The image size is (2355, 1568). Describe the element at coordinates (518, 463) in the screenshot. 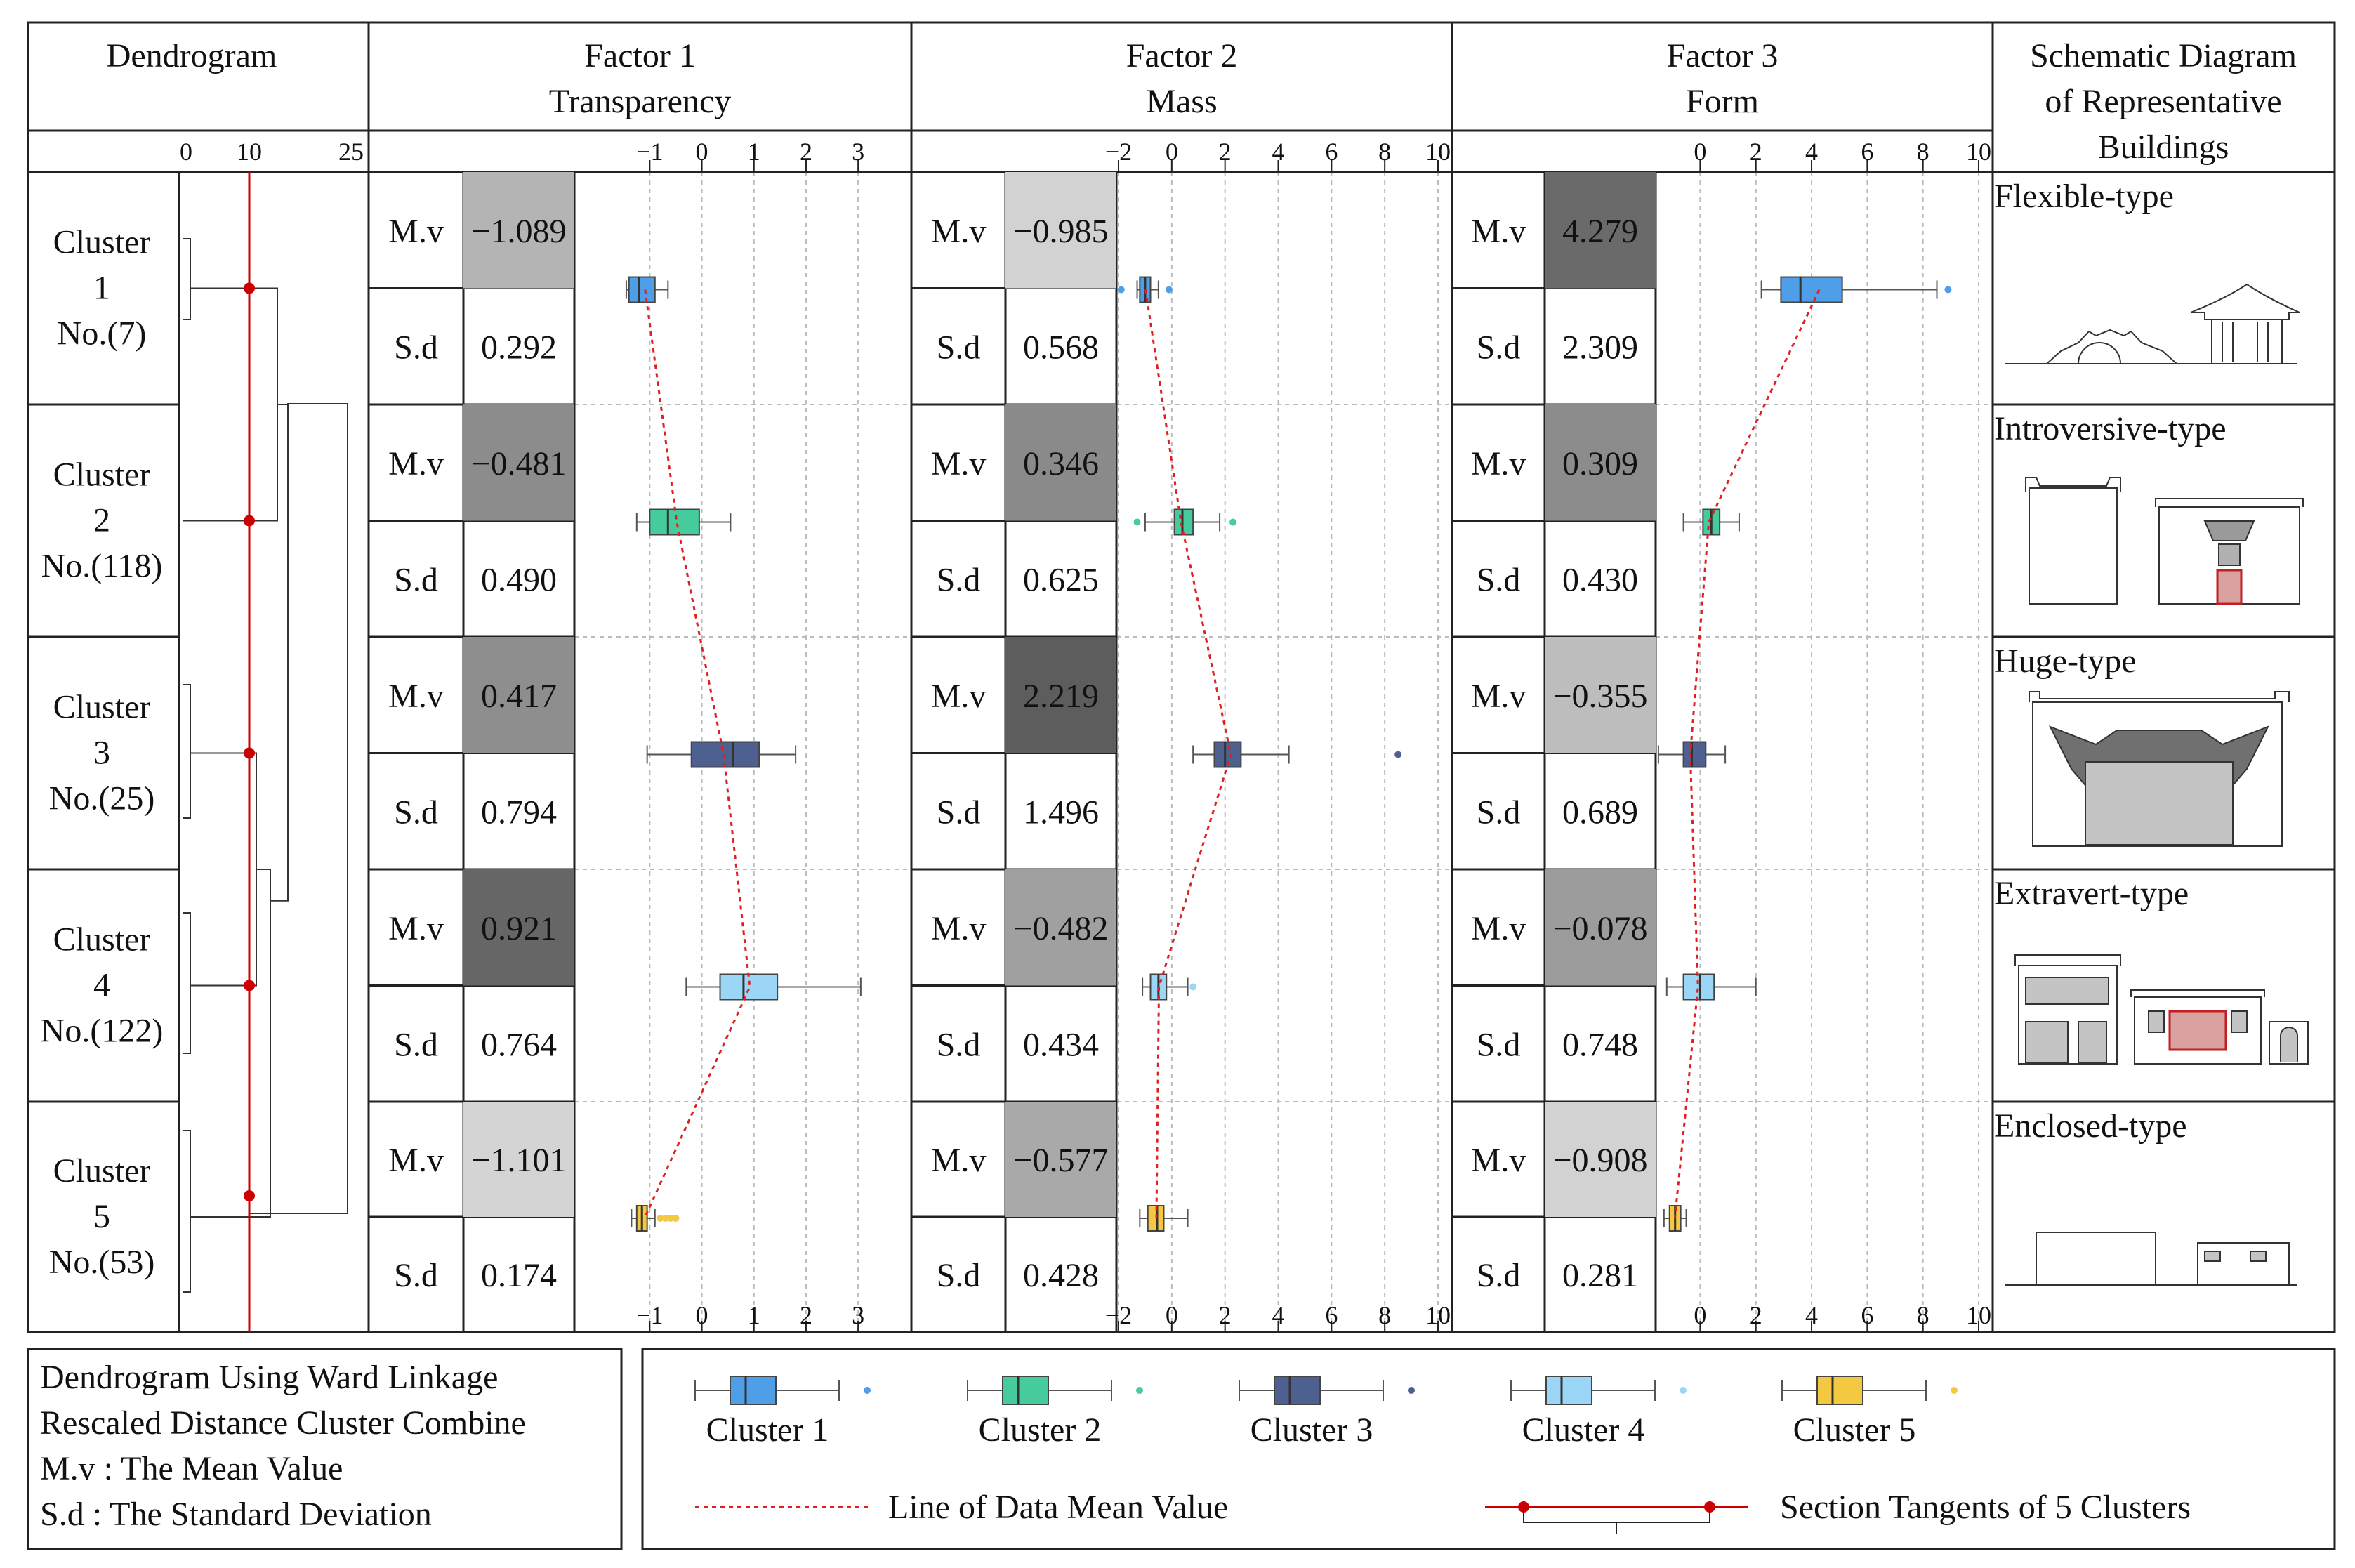

I see `mean-value: −0.481` at that location.